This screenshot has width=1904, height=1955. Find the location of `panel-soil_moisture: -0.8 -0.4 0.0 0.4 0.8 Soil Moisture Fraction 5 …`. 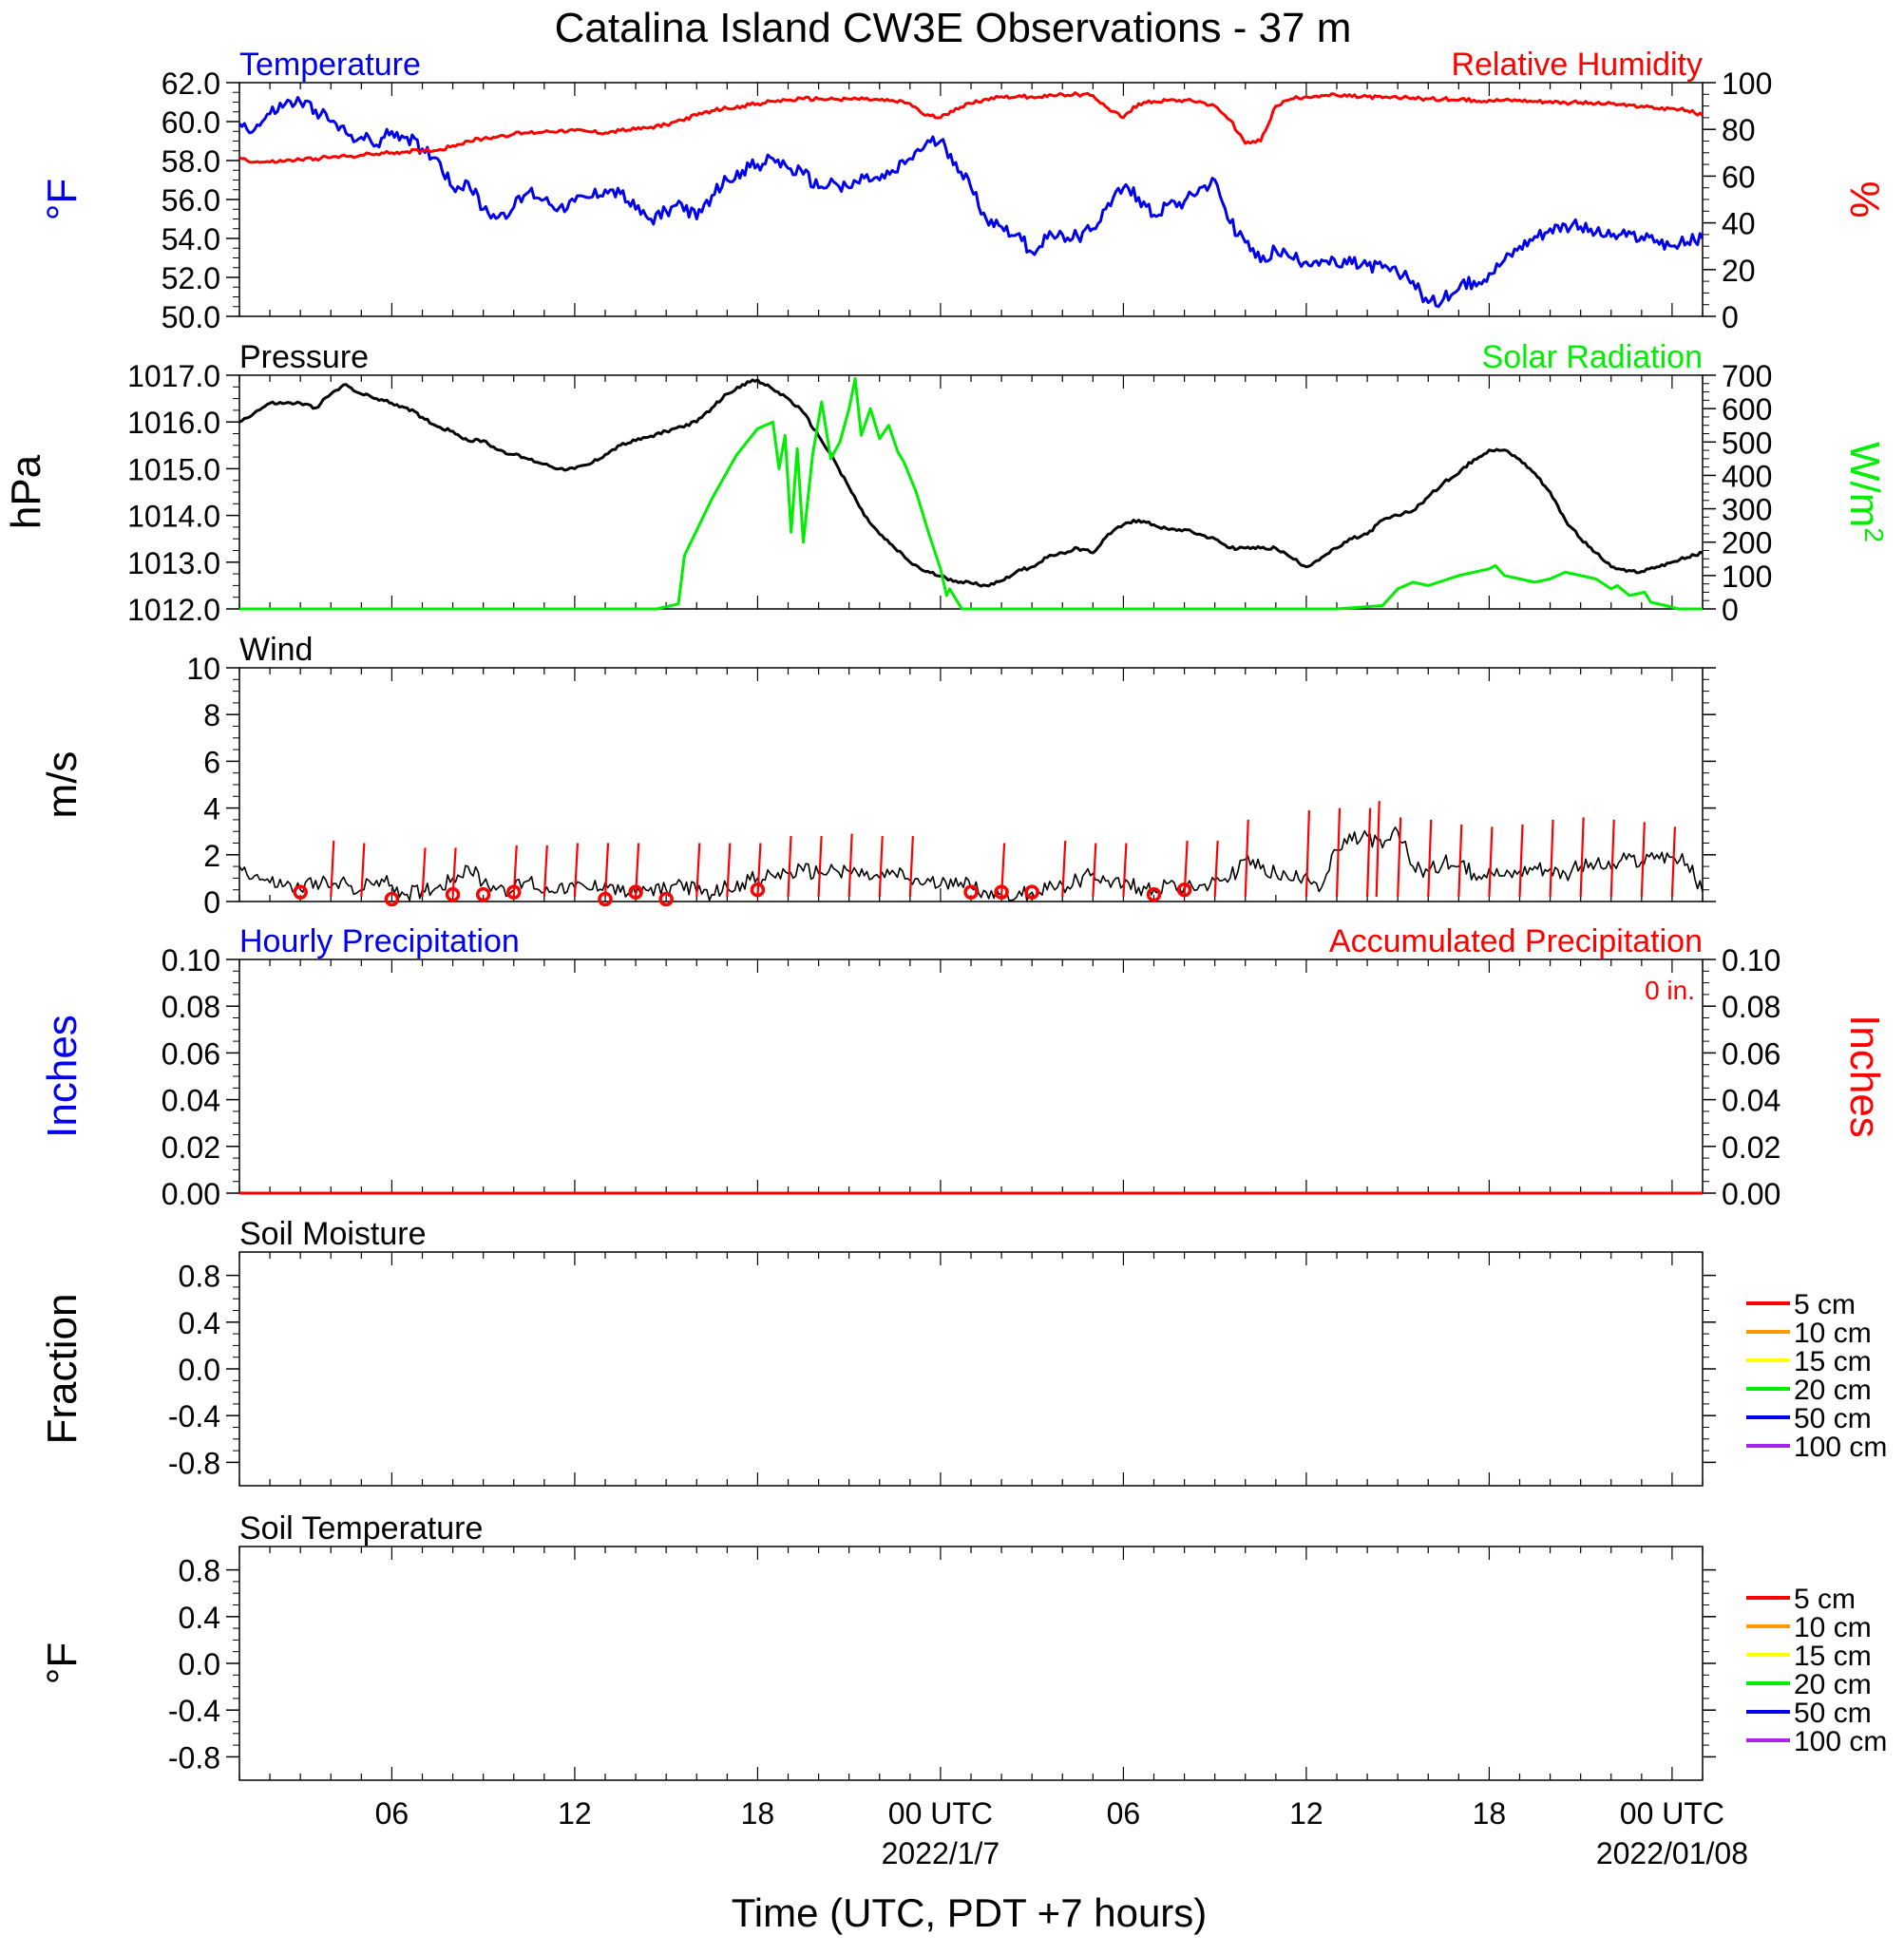

panel-soil_moisture: -0.8 -0.4 0.0 0.4 0.8 Soil Moisture Fraction 5 … is located at coordinates (963, 1351).